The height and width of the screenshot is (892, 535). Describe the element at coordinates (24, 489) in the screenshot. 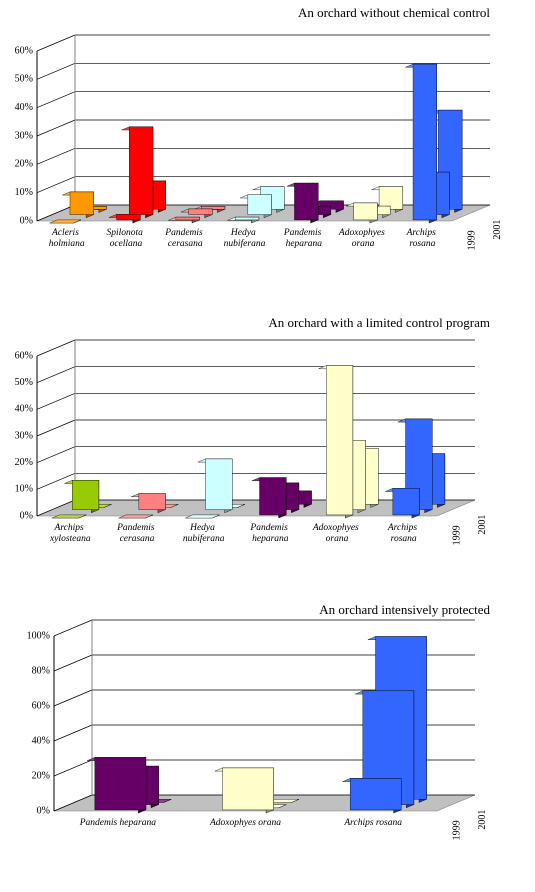

I see `y-tick-label: 10%` at that location.